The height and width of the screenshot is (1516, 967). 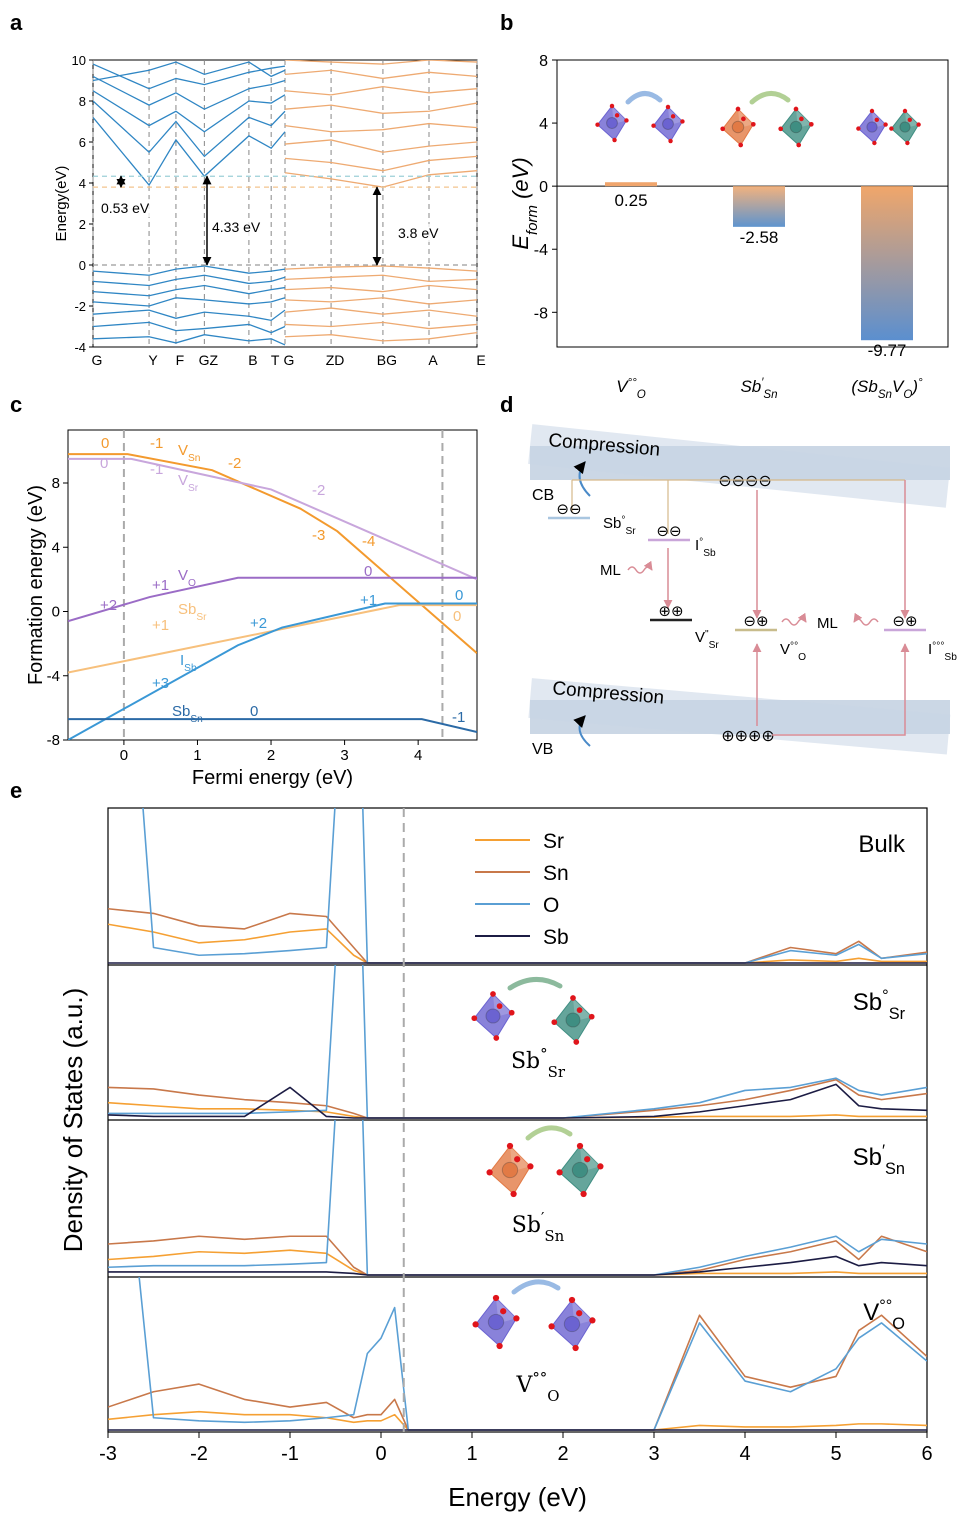 I want to click on x-tick-label: V°°O, so click(x=631, y=389).